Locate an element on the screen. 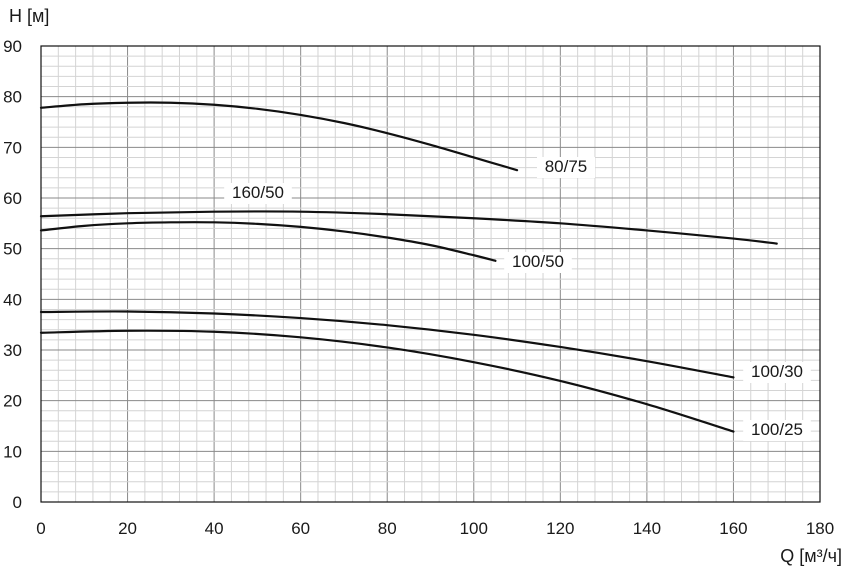  x-tick-label: 100 is located at coordinates (474, 528).